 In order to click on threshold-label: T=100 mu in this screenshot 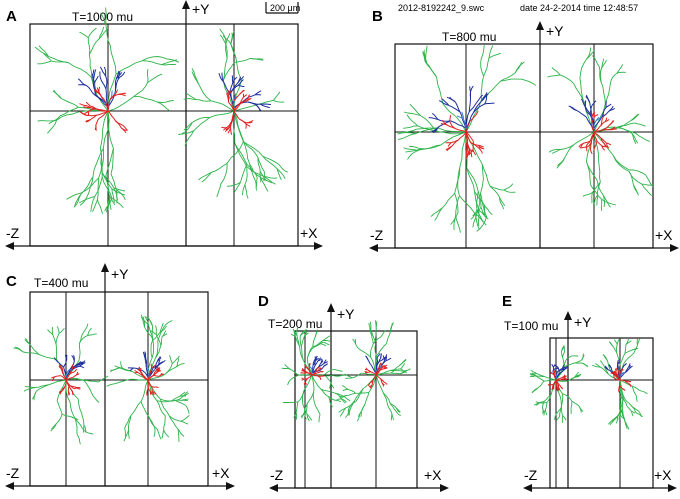, I will do `click(531, 326)`.